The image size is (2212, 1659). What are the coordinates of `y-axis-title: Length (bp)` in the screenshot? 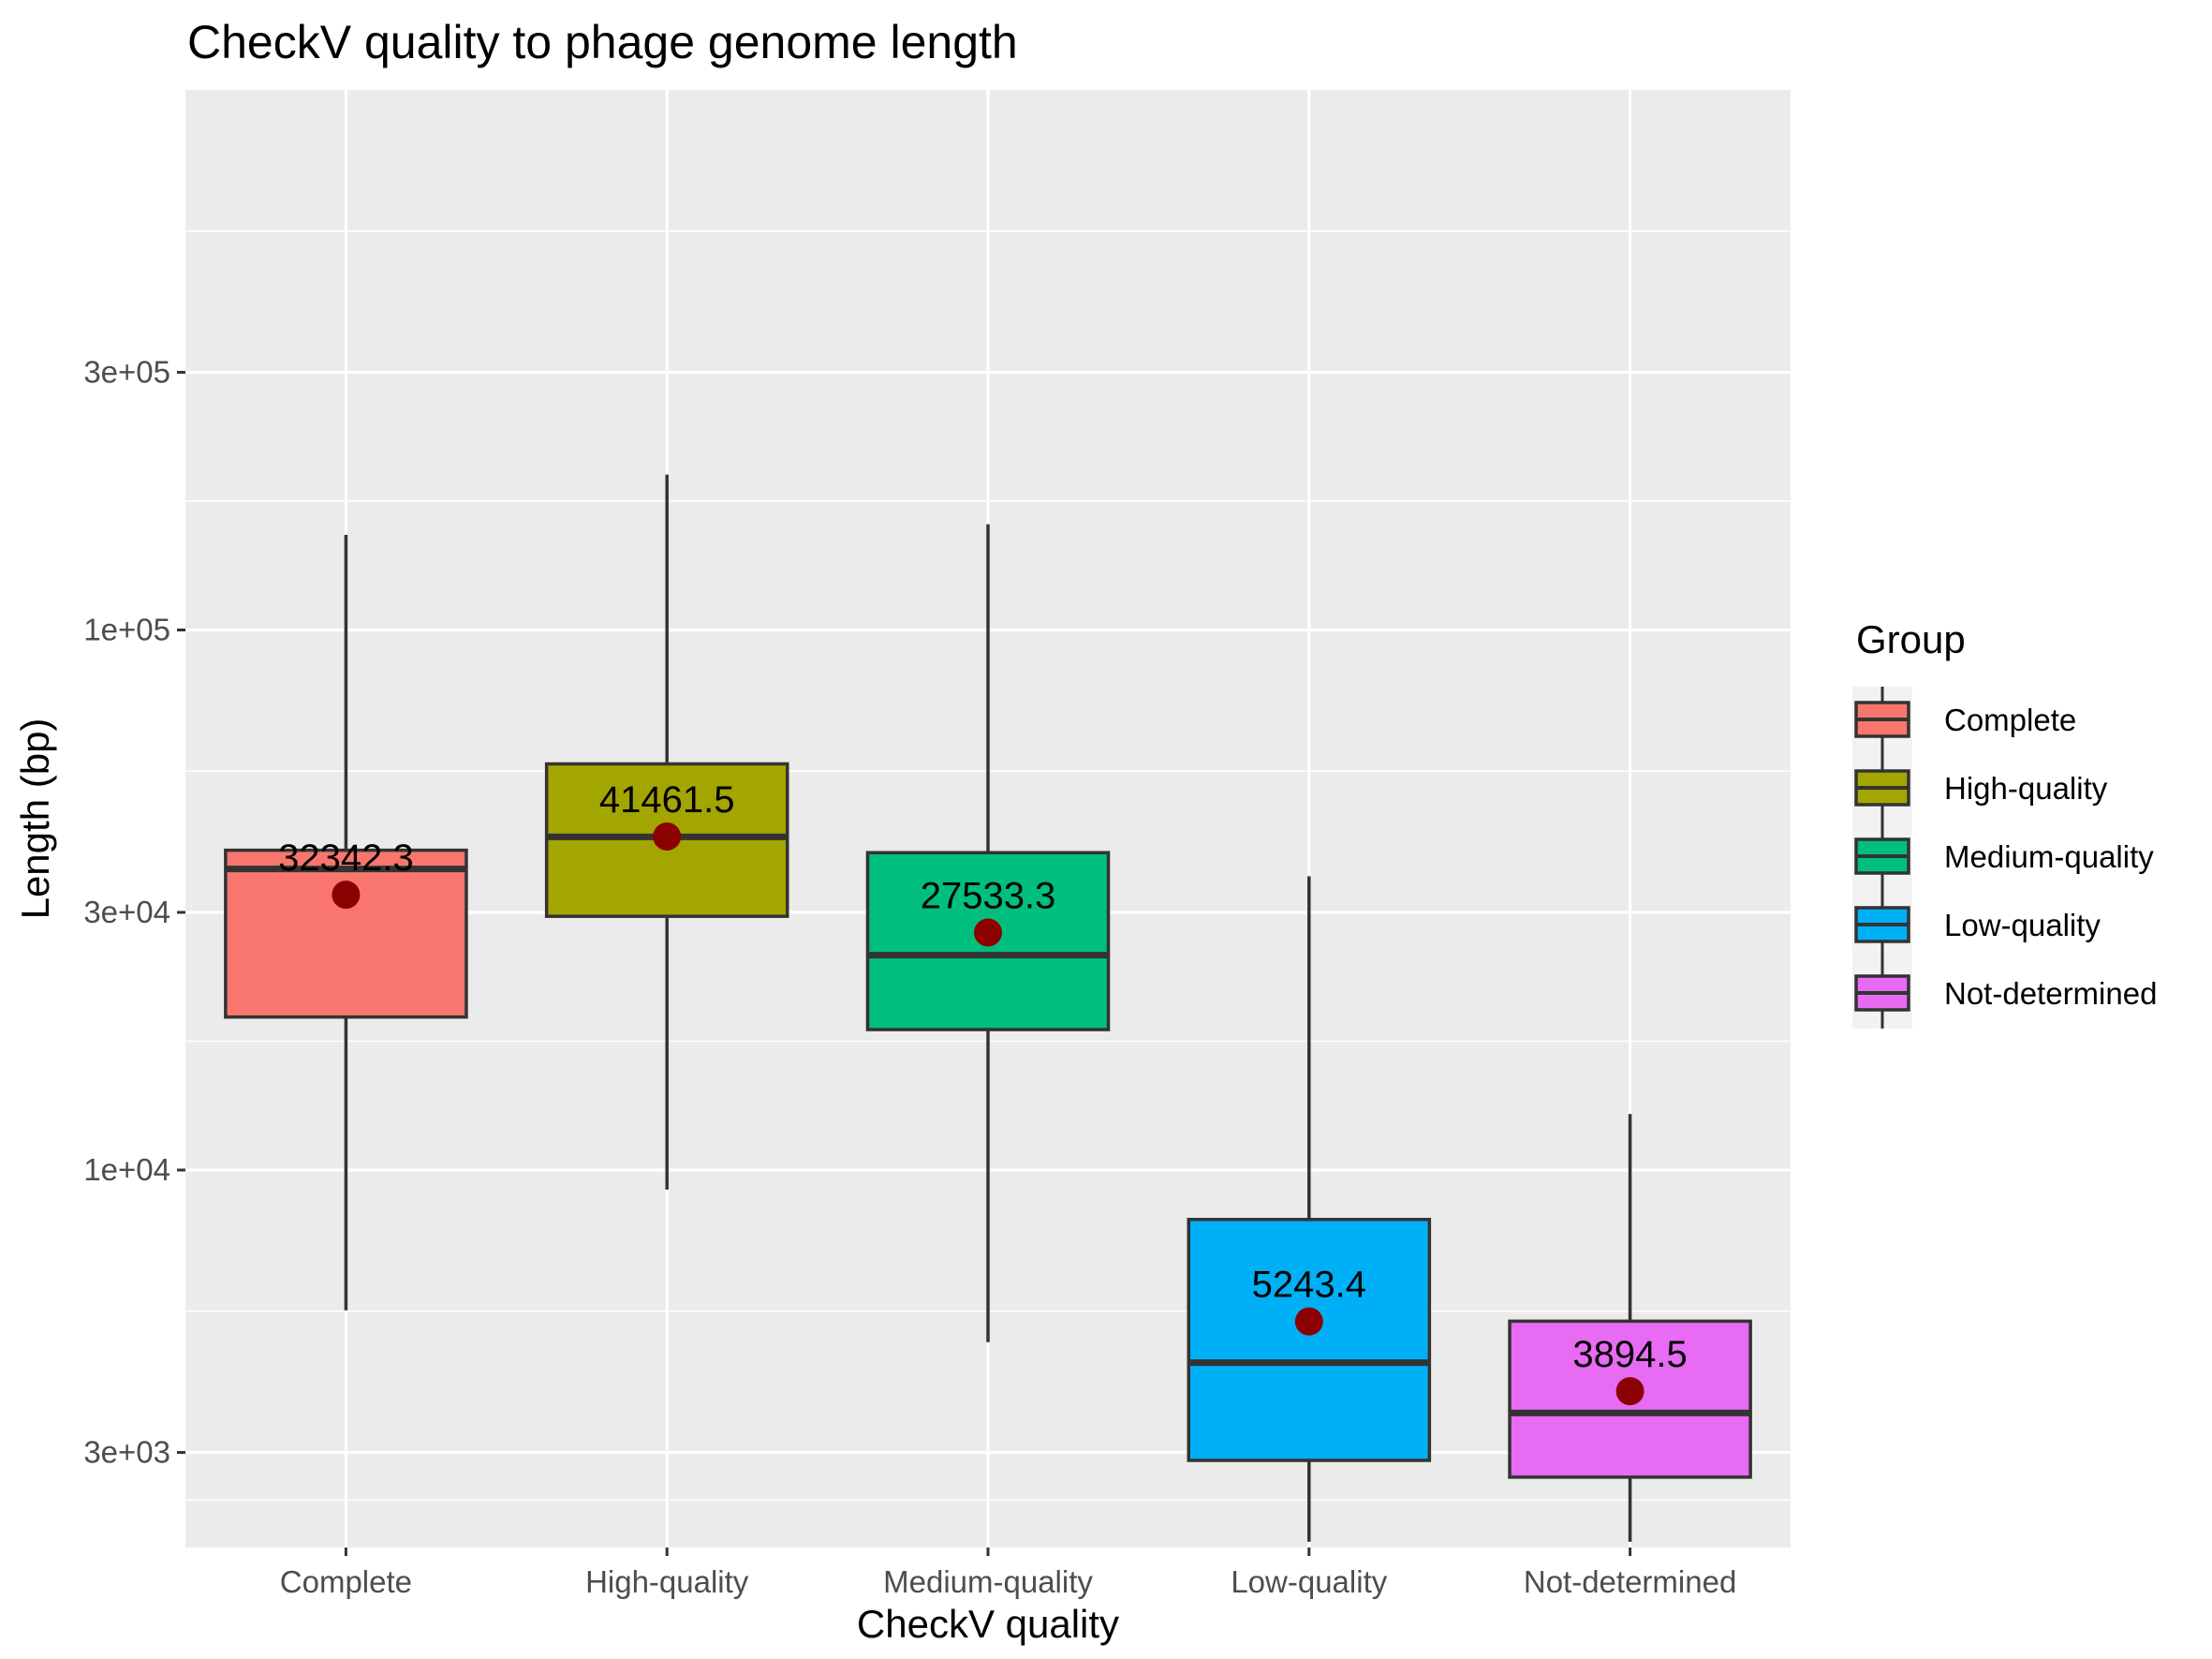 It's located at (35, 819).